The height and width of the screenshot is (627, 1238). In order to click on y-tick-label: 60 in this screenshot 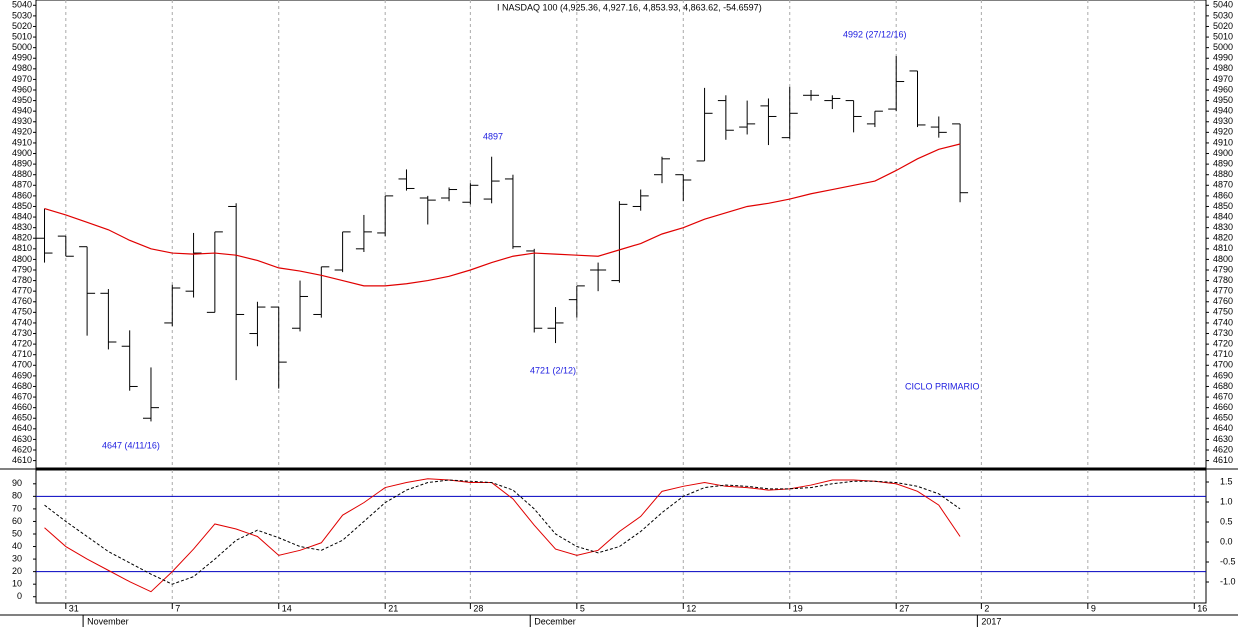, I will do `click(17, 521)`.